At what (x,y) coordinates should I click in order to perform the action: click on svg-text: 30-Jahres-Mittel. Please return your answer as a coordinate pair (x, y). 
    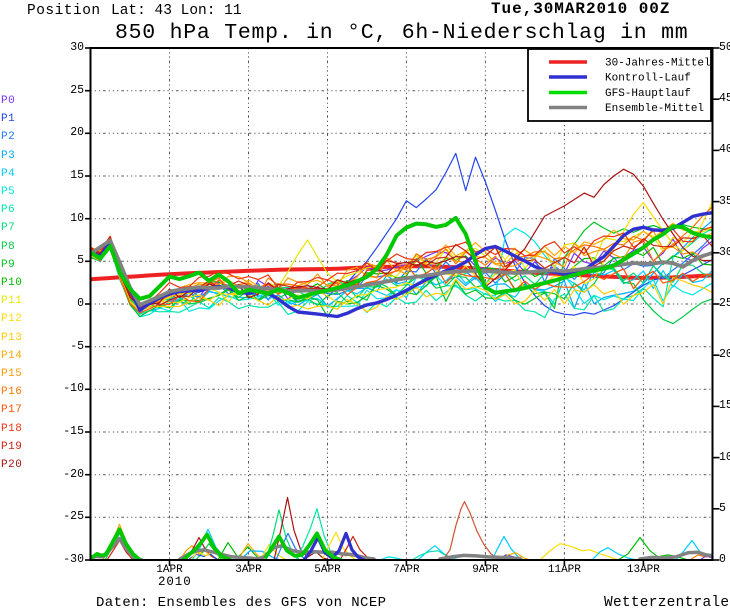
    Looking at the image, I should click on (658, 64).